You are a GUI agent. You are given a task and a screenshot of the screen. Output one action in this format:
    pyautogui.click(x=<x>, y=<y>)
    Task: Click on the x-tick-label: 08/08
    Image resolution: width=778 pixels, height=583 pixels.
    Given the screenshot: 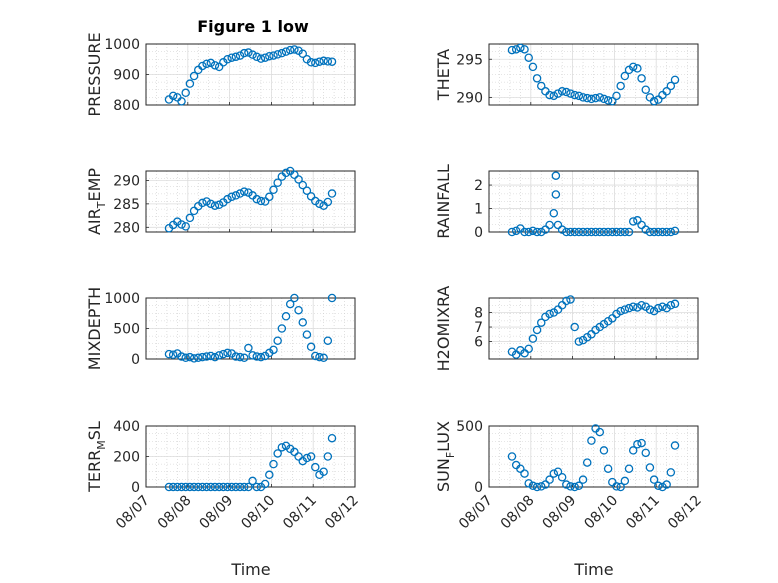 What is the action you would take?
    pyautogui.click(x=175, y=513)
    